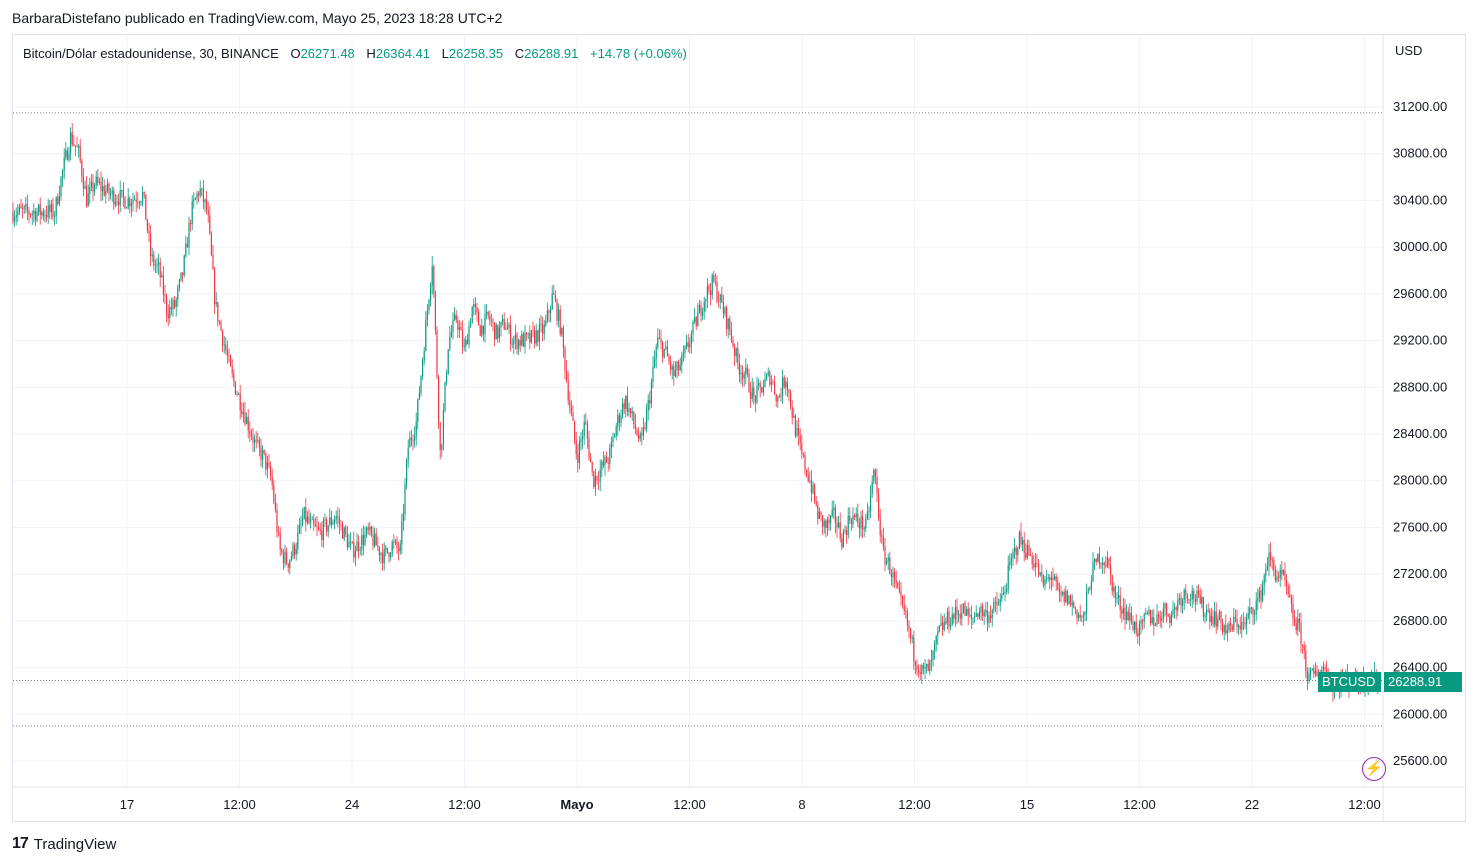 The width and height of the screenshot is (1478, 866). What do you see at coordinates (64, 844) in the screenshot?
I see `footer-brand: 17 TradingView` at bounding box center [64, 844].